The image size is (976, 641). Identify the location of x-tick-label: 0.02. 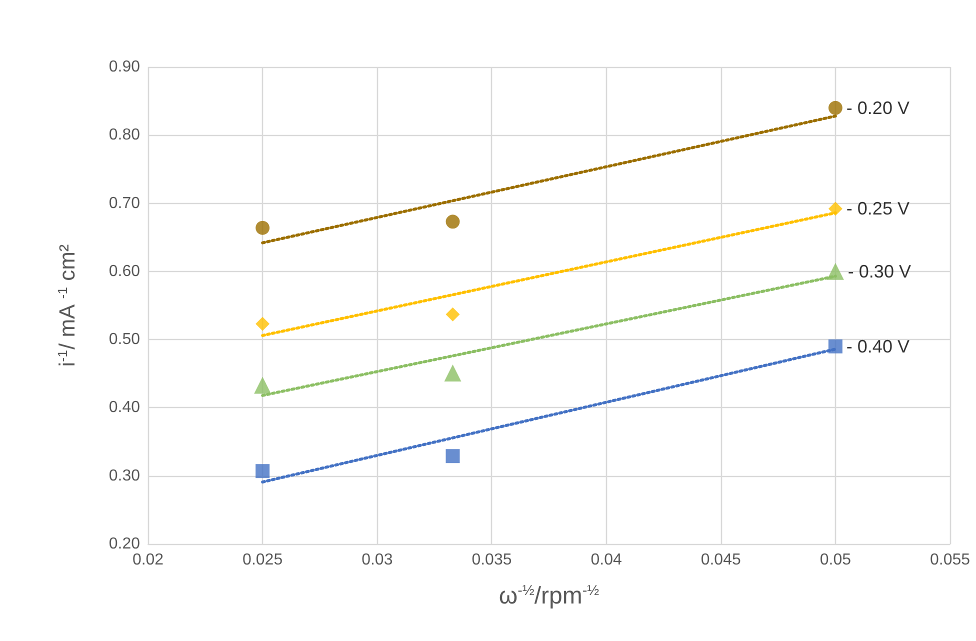
(148, 560).